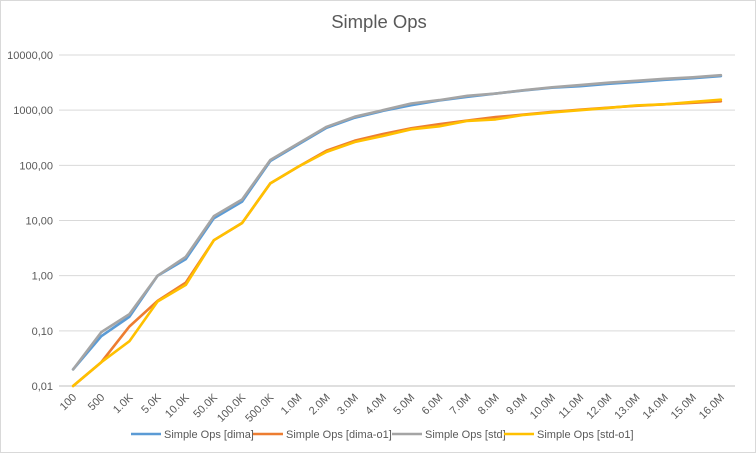  I want to click on x-tick-label: 3.0M, so click(348, 405).